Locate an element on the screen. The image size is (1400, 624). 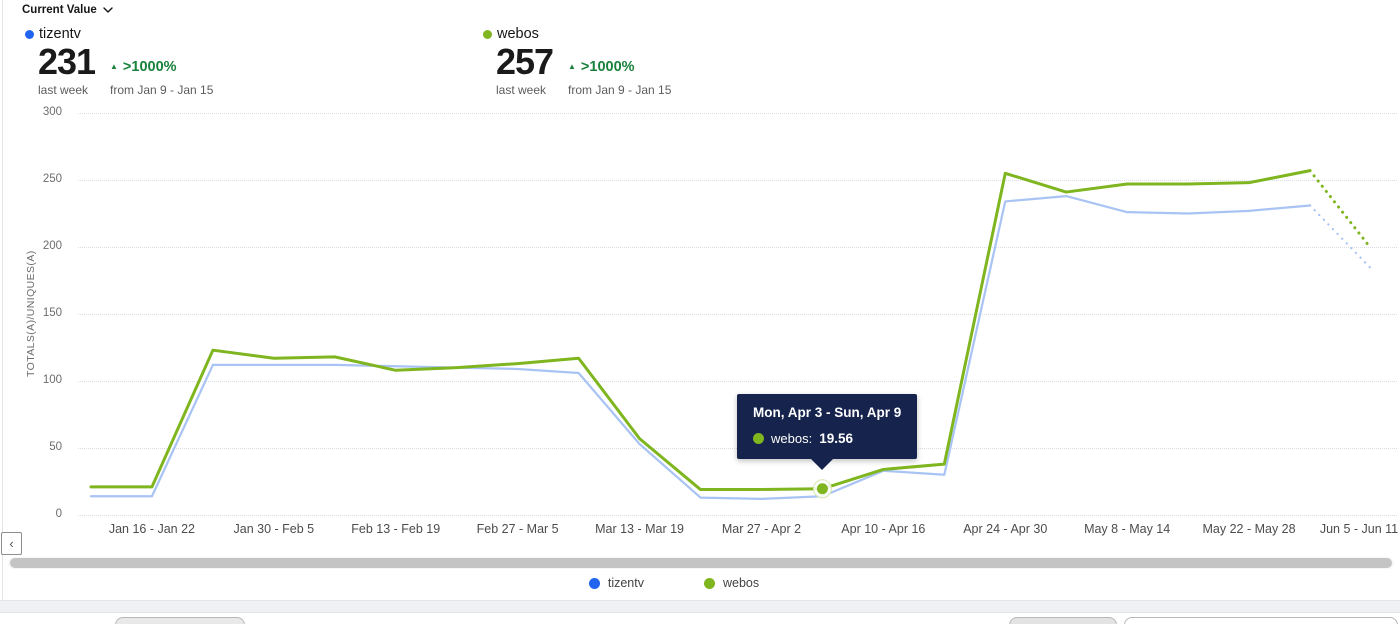
legend-label-tizentv: tizentv is located at coordinates (625, 583).